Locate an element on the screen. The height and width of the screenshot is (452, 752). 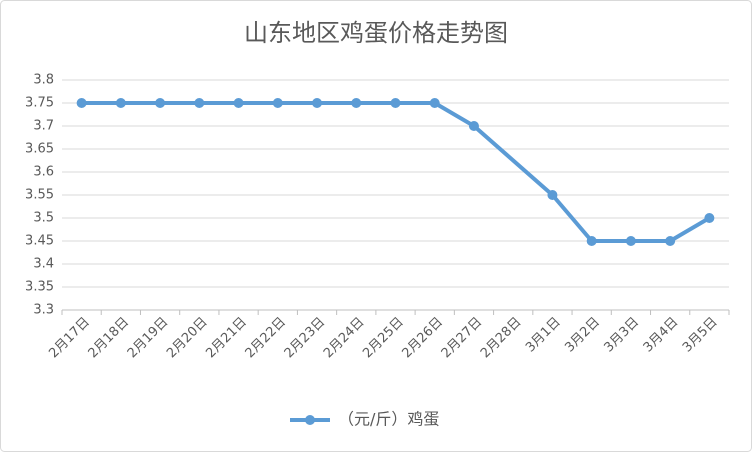
y-tick-label: 3.55 is located at coordinates (39, 195).